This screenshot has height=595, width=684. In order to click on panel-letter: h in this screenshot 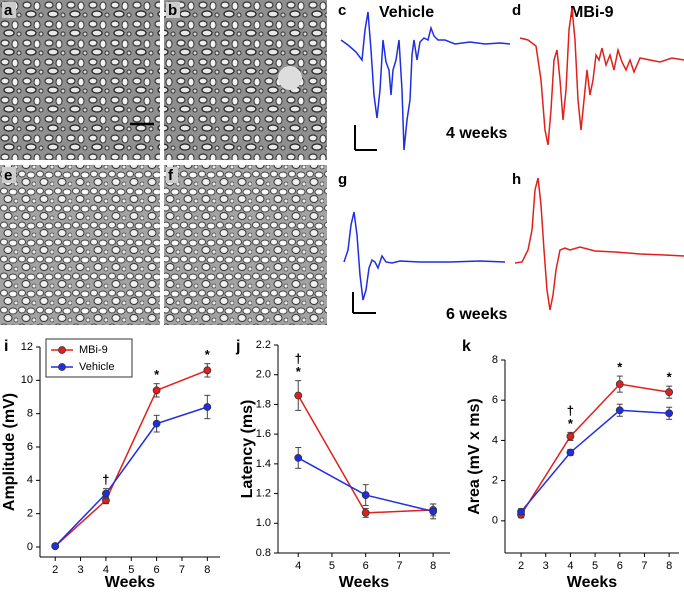, I will do `click(516, 179)`.